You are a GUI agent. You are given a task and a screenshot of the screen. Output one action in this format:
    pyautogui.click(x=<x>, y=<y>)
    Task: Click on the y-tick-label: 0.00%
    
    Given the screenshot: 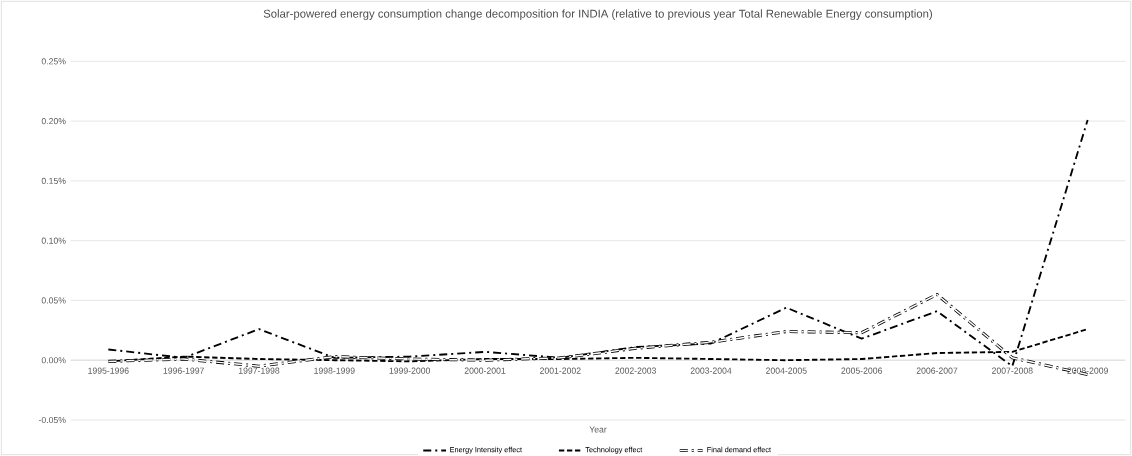 What is the action you would take?
    pyautogui.click(x=53, y=360)
    